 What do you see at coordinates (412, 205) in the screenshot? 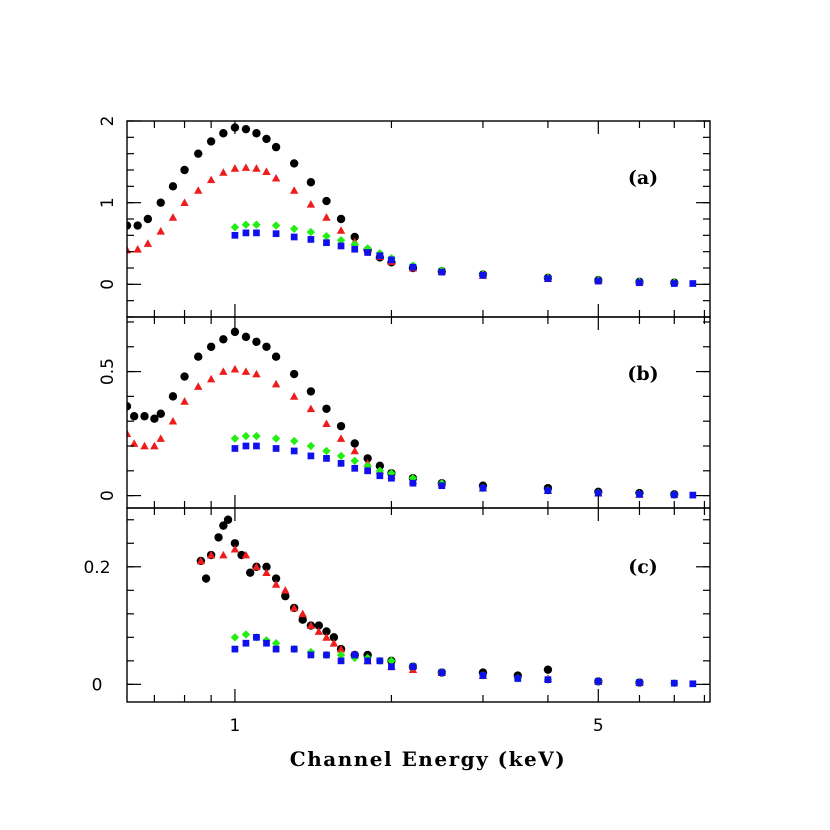
I see `series-group` at bounding box center [412, 205].